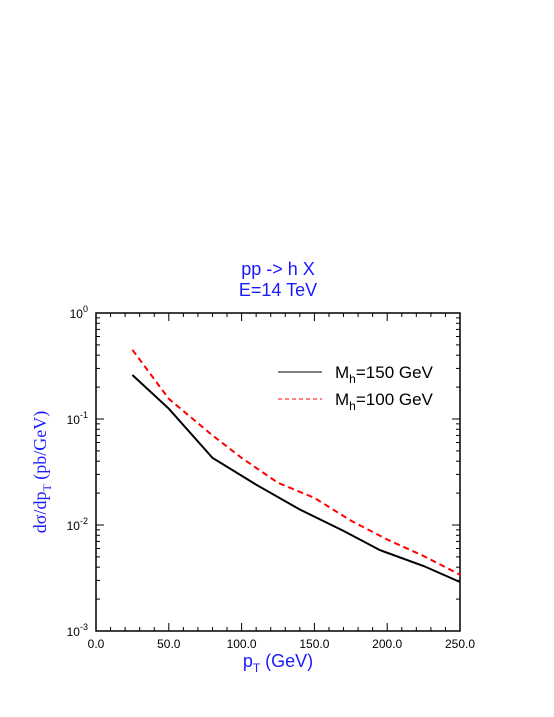 Image resolution: width=554 pixels, height=717 pixels. I want to click on y-axis-label-post: (pb/GeV), so click(40, 447).